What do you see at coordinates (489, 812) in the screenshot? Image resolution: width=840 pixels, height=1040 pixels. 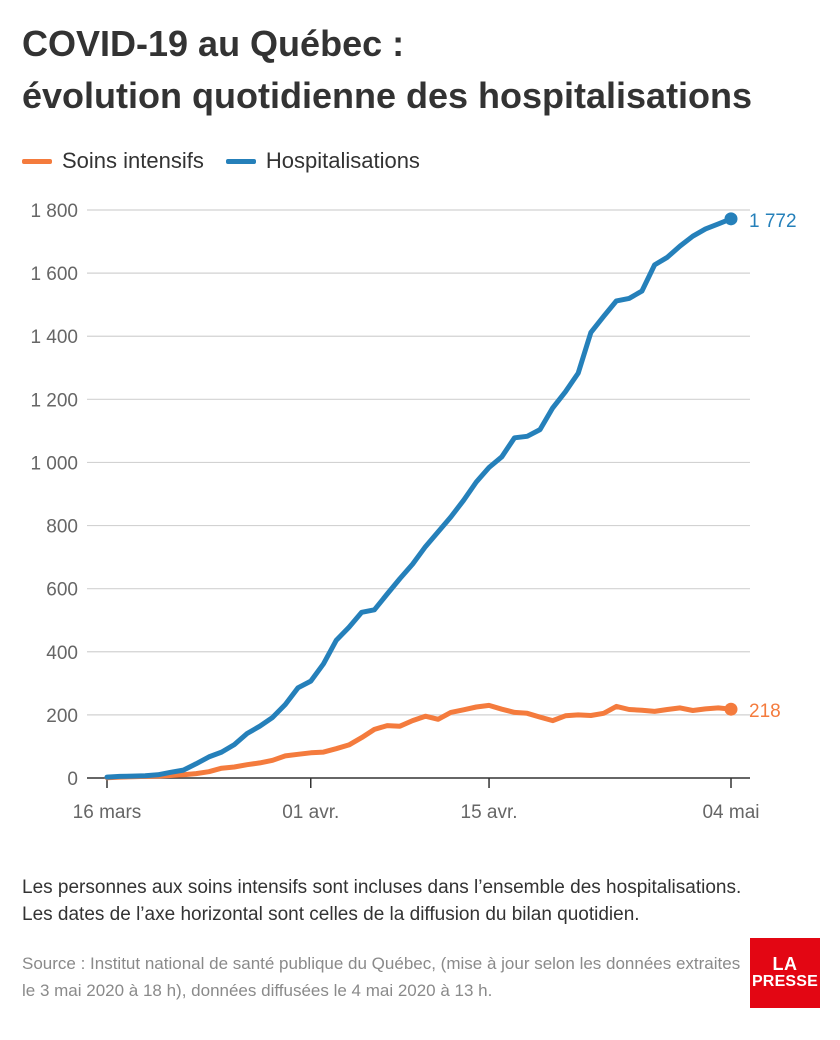 I see `x-tick-label: 15 avr.` at bounding box center [489, 812].